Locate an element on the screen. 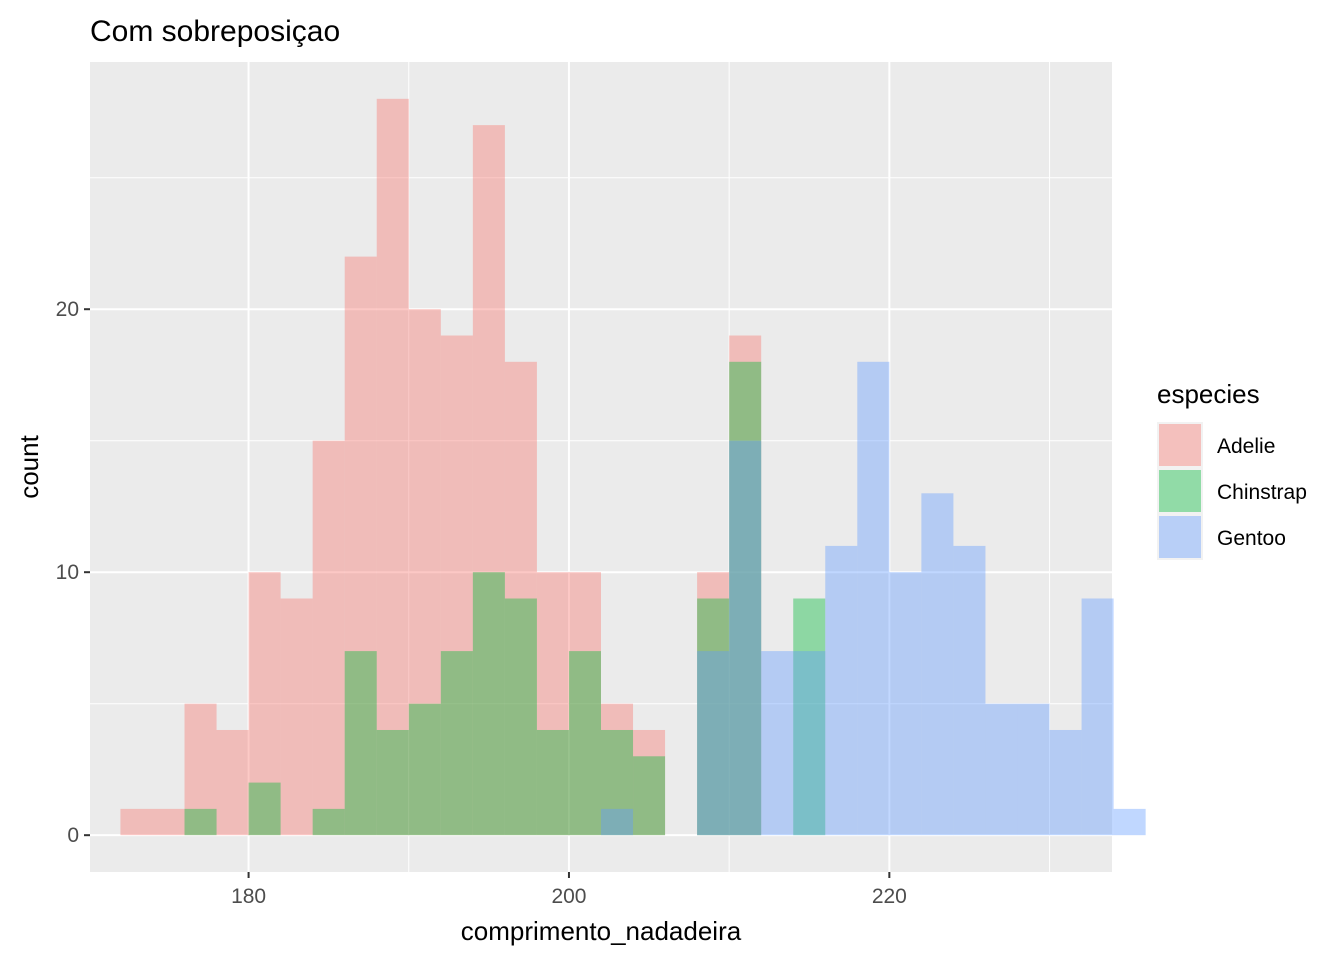  x-tick-label: 200 is located at coordinates (568, 896).